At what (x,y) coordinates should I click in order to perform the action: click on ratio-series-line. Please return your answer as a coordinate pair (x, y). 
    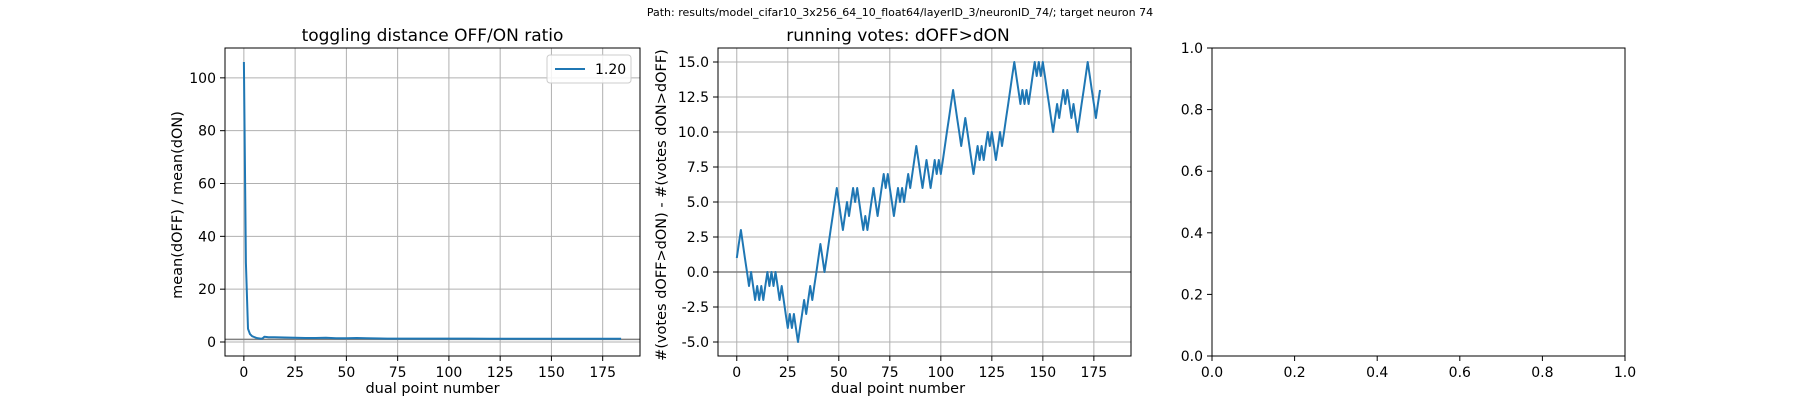
    Looking at the image, I should click on (432, 200).